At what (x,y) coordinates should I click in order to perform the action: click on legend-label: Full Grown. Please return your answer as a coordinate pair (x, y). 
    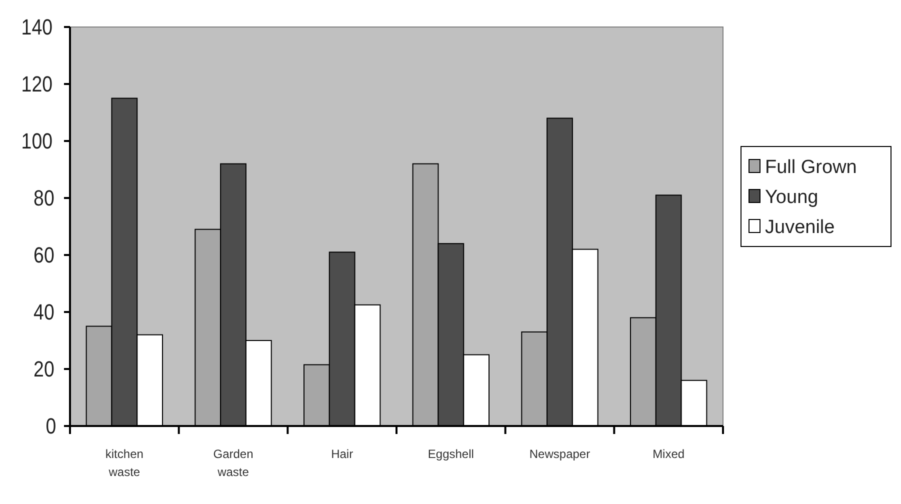
    Looking at the image, I should click on (811, 167).